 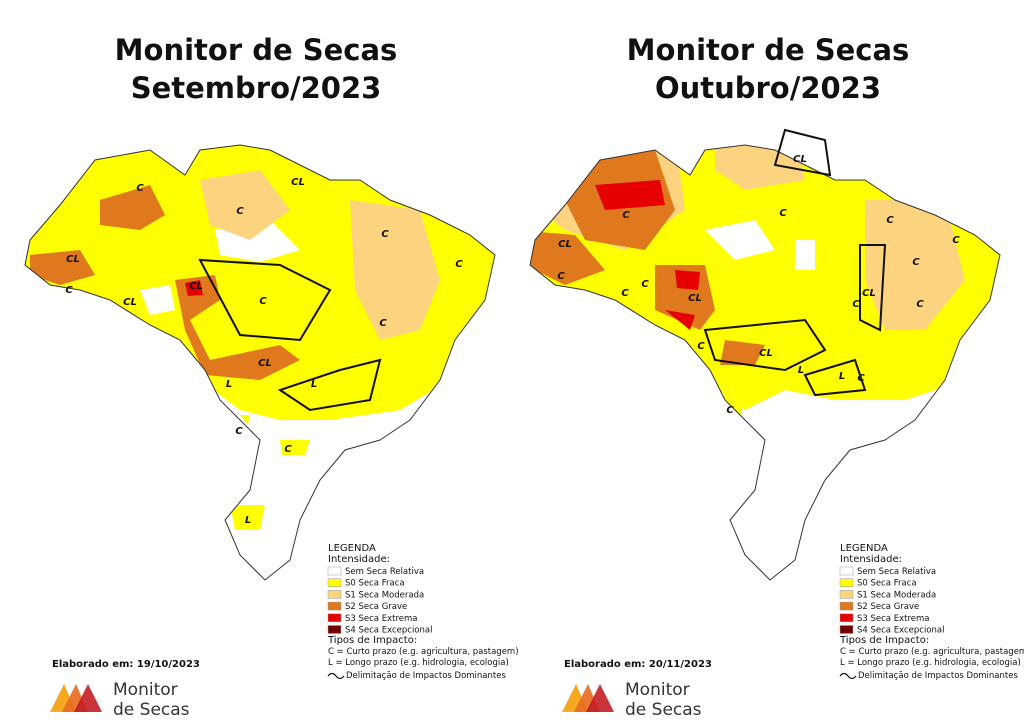 What do you see at coordinates (638, 664) in the screenshot?
I see `date: Elaborado em: 20/11/2023` at bounding box center [638, 664].